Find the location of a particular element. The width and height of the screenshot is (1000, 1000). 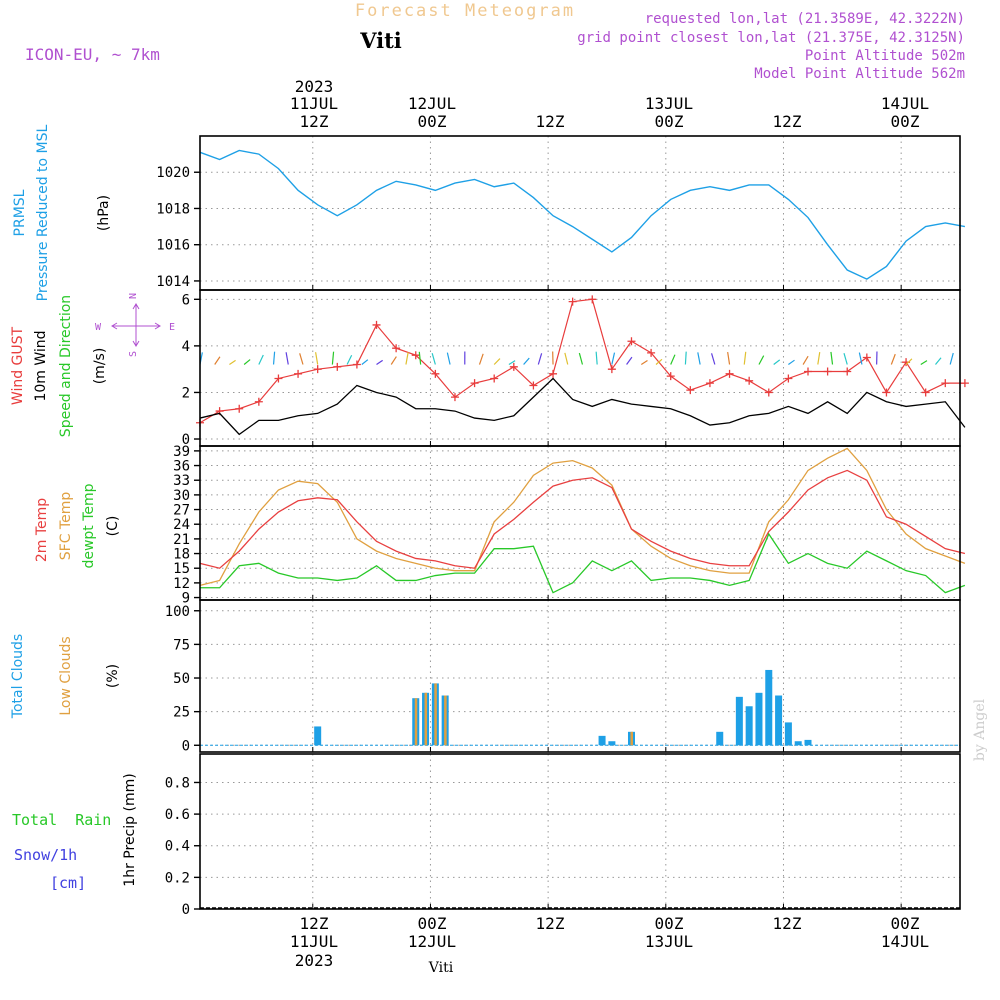

ytick-label: 25 is located at coordinates (181, 713).